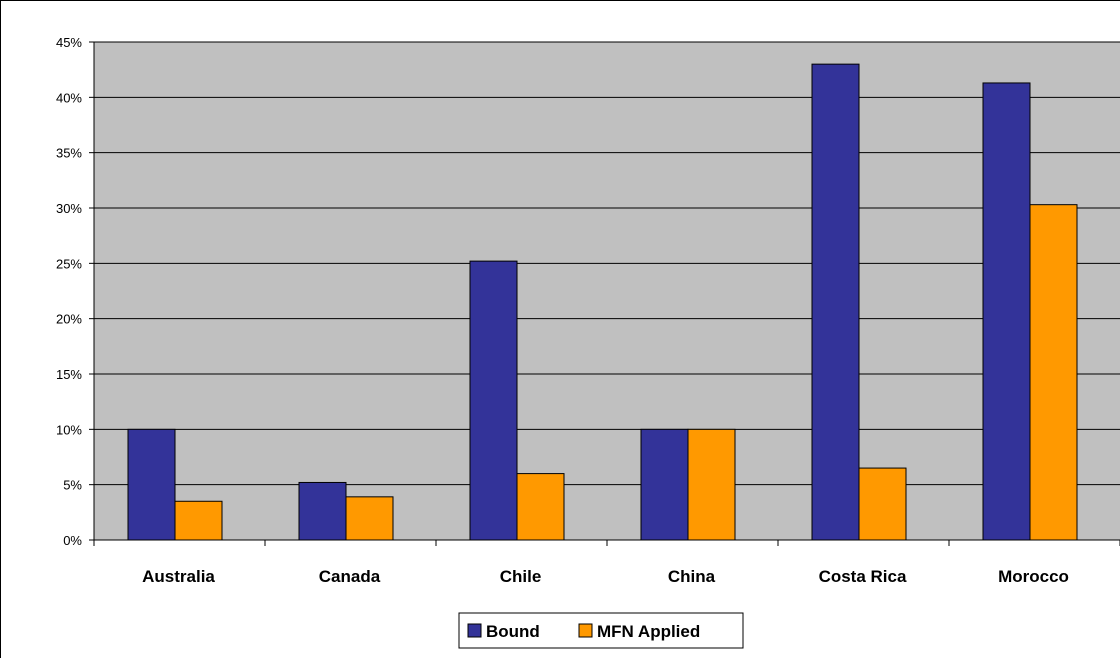 The height and width of the screenshot is (663, 1120). I want to click on x-tick-label: Costa Rica, so click(863, 576).